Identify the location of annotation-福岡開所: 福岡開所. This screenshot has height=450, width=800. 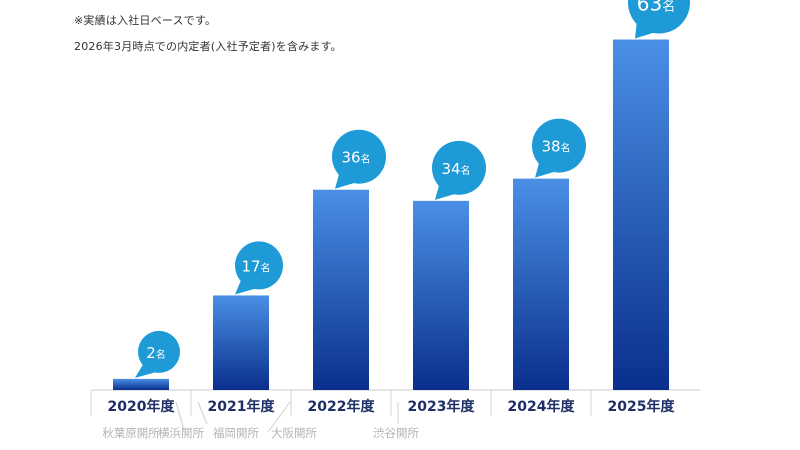
(236, 433).